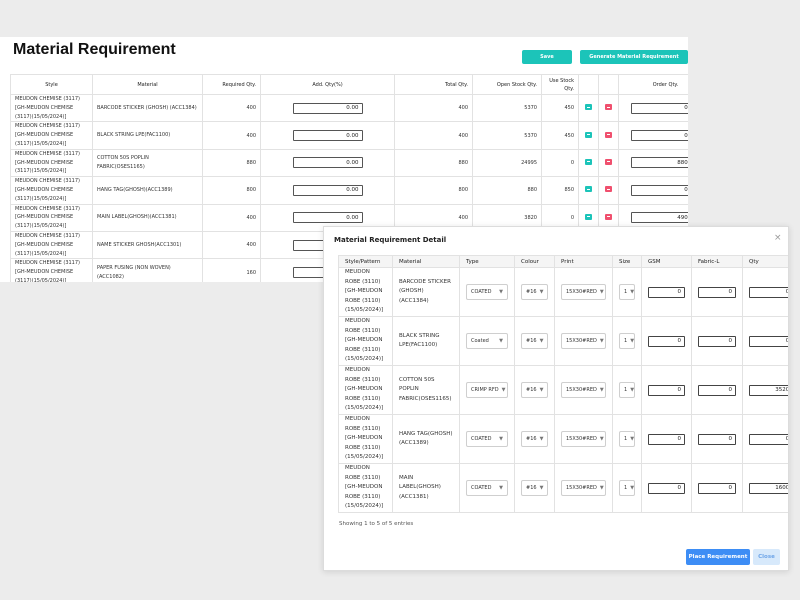 The width and height of the screenshot is (800, 600). What do you see at coordinates (487, 261) in the screenshot?
I see `col-header-type: Type` at bounding box center [487, 261].